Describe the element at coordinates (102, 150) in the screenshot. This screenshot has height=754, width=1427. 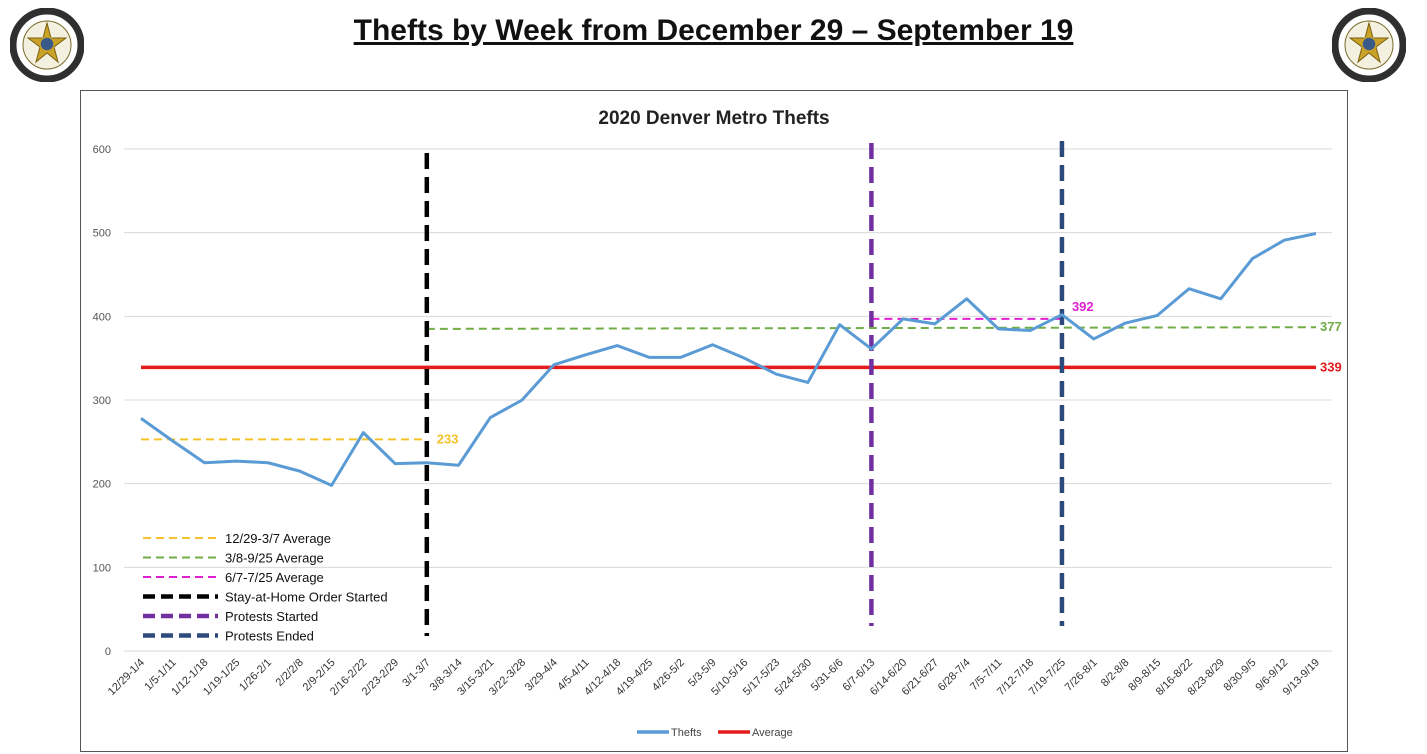
I see `y-tick-label: 600` at that location.